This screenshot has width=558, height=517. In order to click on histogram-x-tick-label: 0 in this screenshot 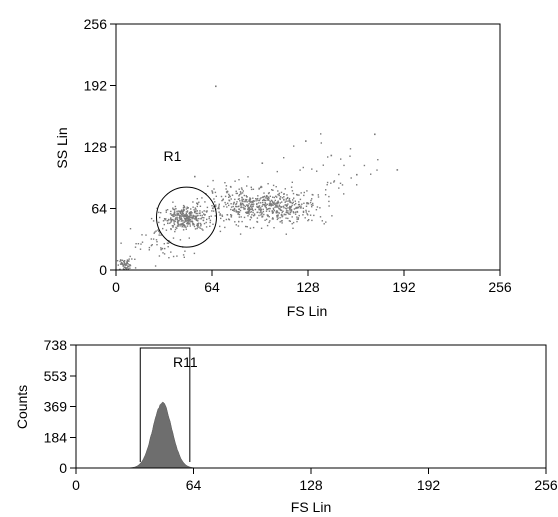, I will do `click(76, 485)`.